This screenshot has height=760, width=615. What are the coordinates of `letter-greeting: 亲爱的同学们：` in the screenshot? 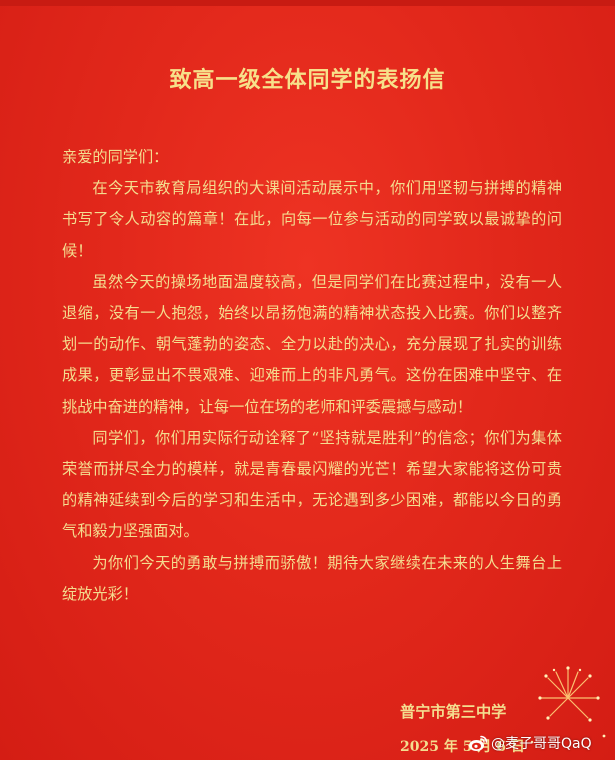 It's located at (115, 157).